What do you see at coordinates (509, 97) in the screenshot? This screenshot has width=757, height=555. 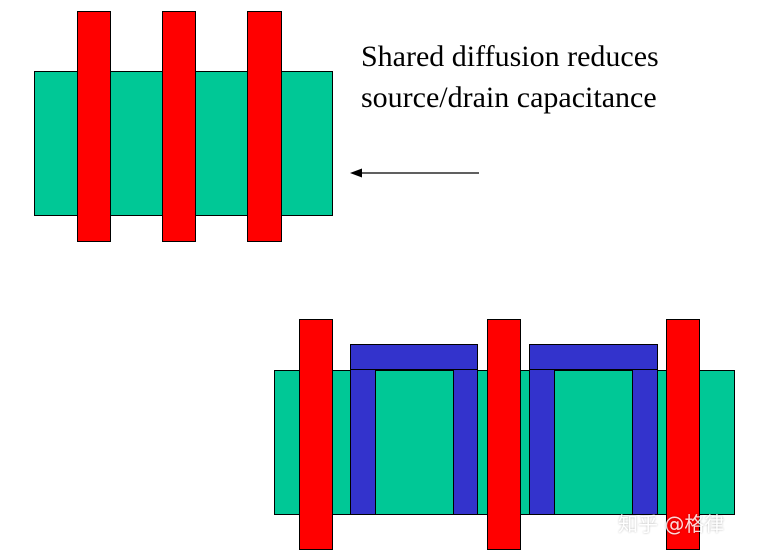 I see `caption-line-2: source/drain capacitance` at bounding box center [509, 97].